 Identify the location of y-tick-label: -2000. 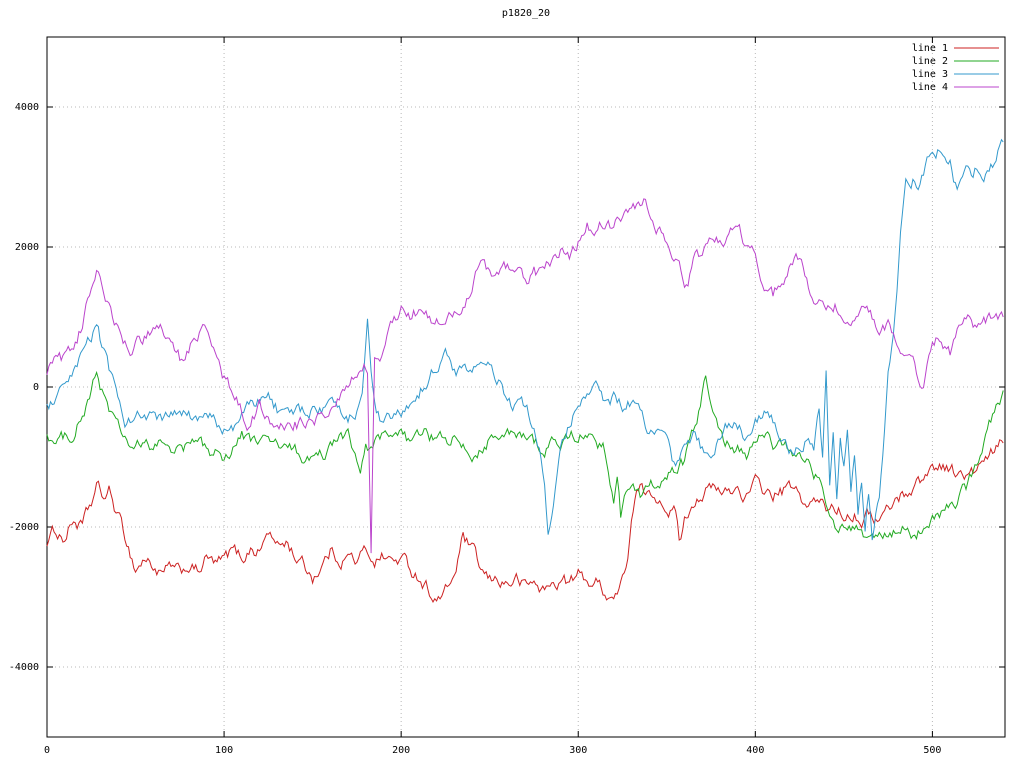
(24, 527).